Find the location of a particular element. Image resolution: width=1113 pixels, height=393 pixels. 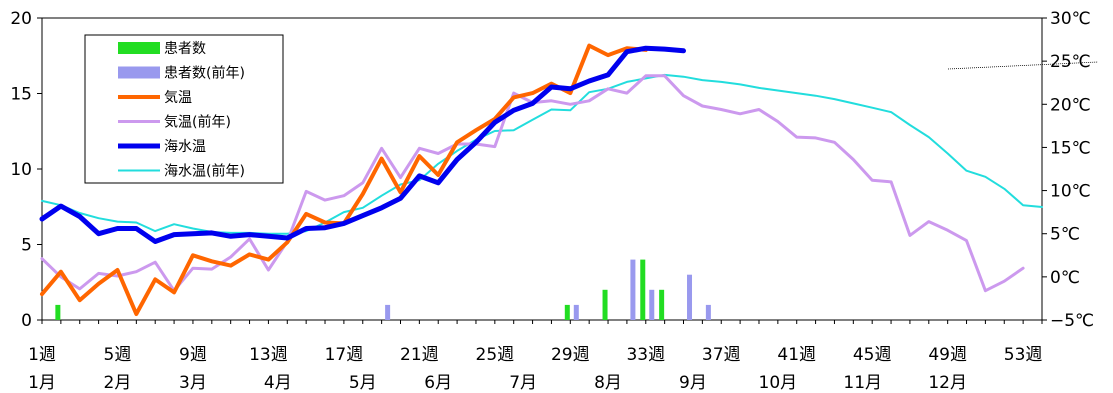

x-week-label: 21週 is located at coordinates (419, 355).